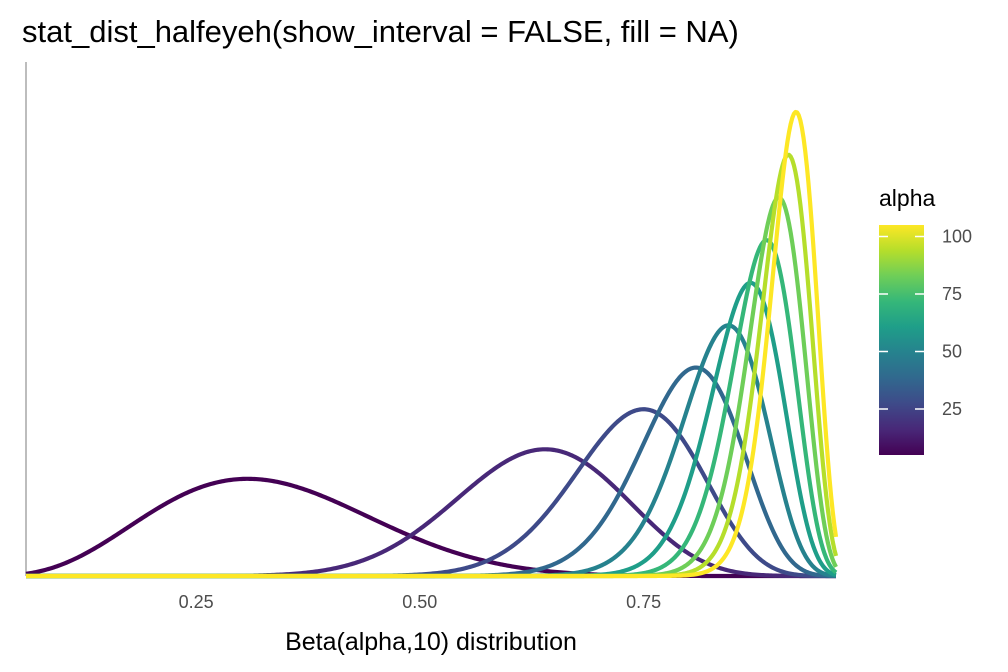  I want to click on x-ticks: 0.25 0.50 0.75, so click(420, 602).